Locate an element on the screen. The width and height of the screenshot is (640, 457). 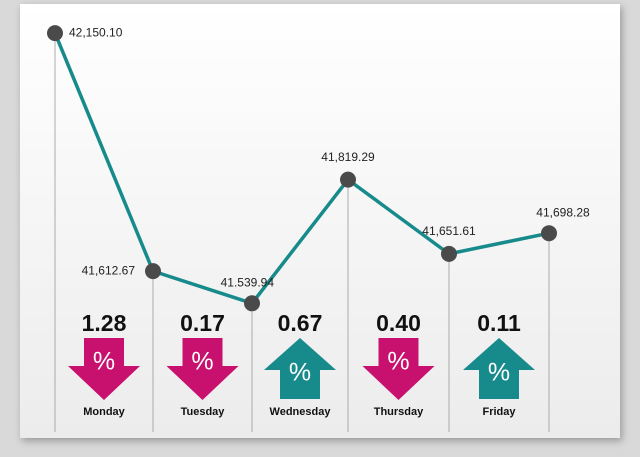
point-label: 41,651.61 is located at coordinates (449, 231).